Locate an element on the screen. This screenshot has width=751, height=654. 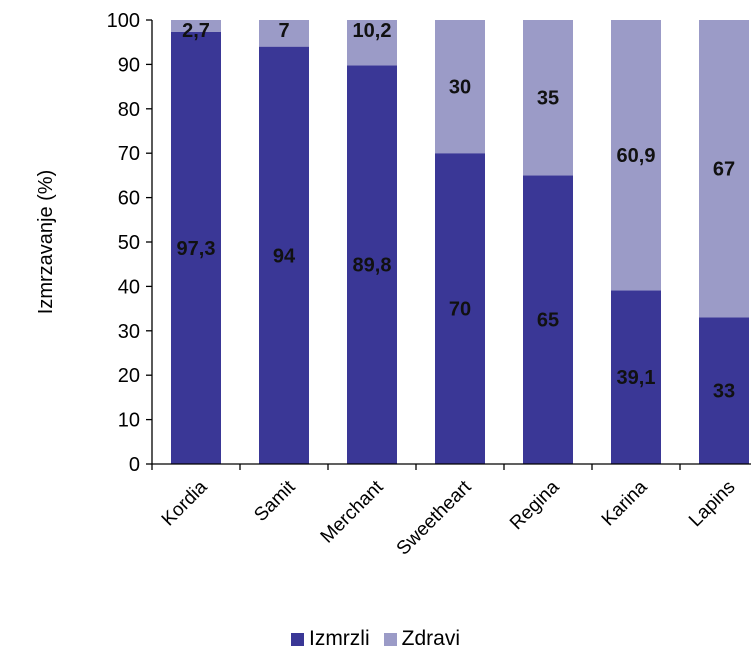
legend: Izmrzli Zdravi is located at coordinates (375, 639).